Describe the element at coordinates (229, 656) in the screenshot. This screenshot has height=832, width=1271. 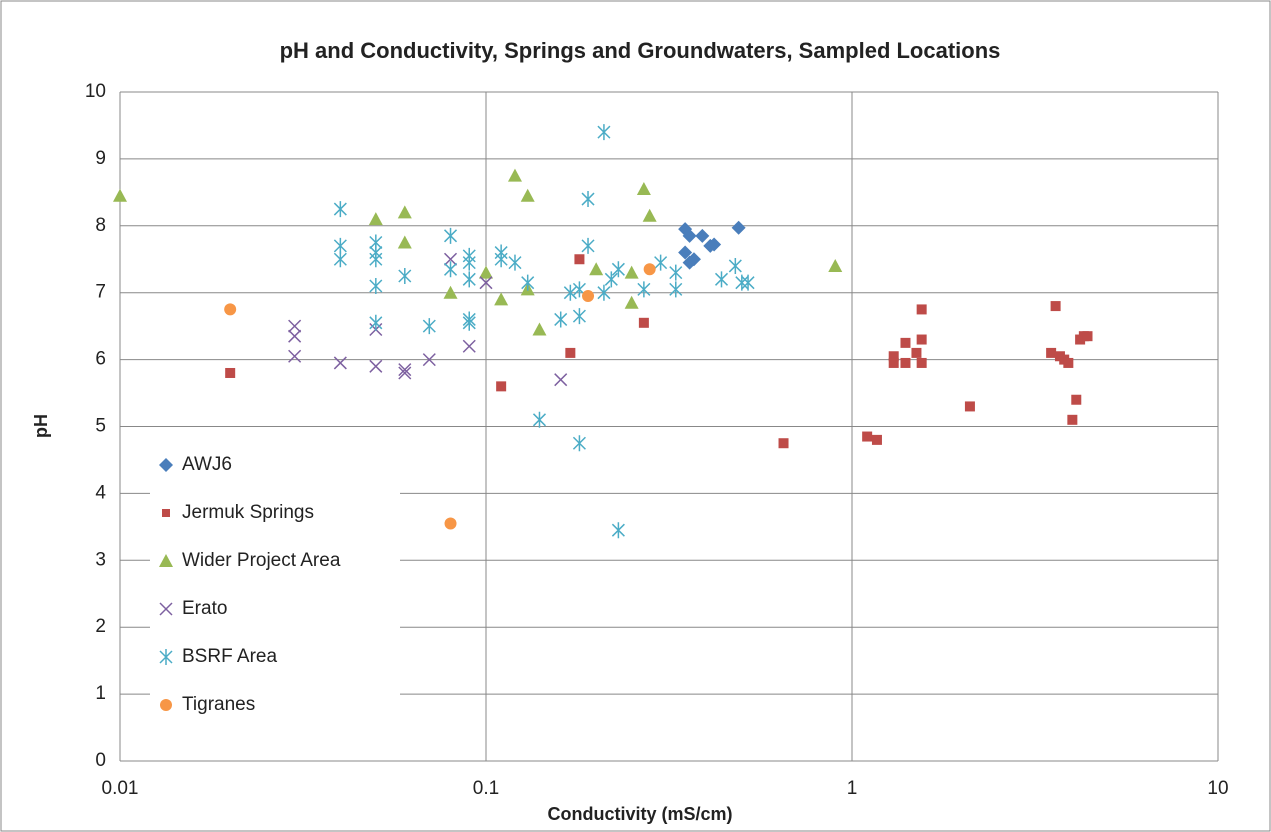
I see `legend-label: BSRF Area` at that location.